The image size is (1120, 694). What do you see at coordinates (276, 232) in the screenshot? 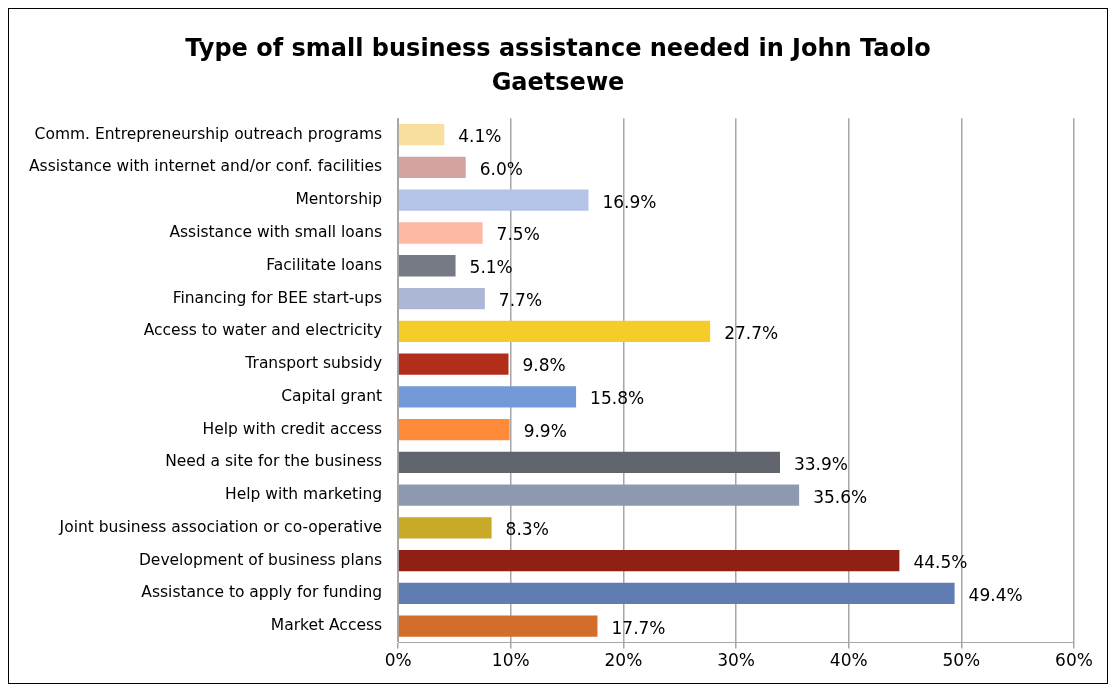
I see `y-tick-label: Assistance with small loans` at bounding box center [276, 232].